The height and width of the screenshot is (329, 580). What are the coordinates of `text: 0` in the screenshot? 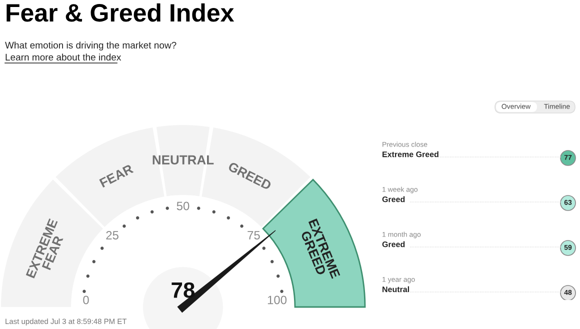 It's located at (86, 300).